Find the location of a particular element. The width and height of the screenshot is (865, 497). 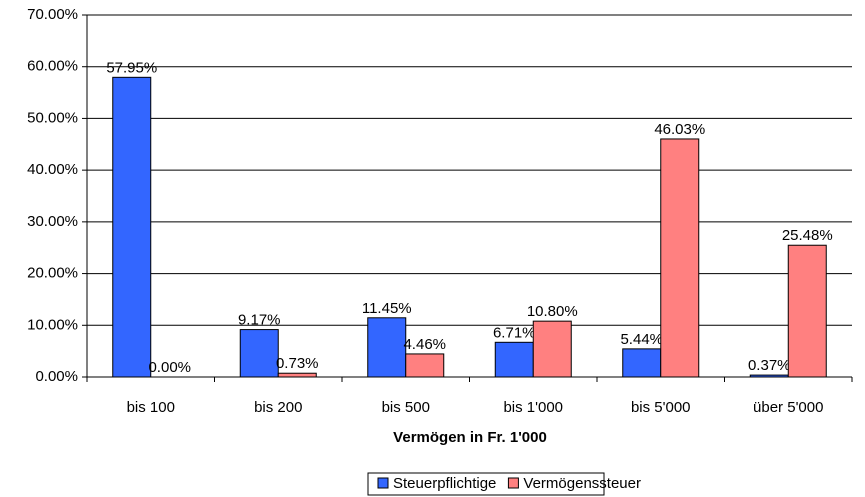

legend-label: Vermögenssteuer is located at coordinates (582, 483).